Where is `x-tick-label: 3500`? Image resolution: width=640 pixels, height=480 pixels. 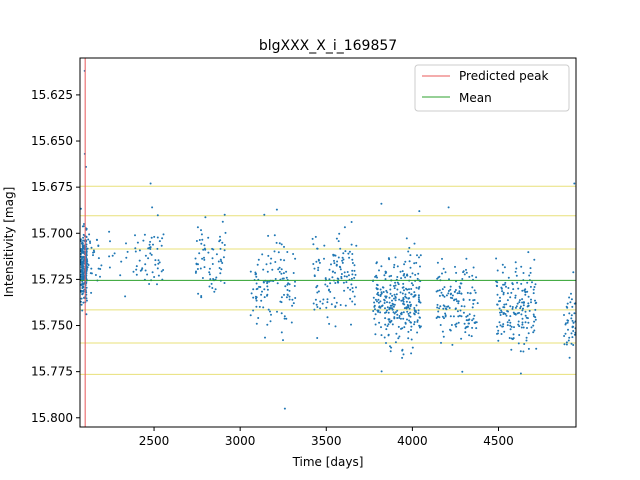
x-tick-label: 3500 is located at coordinates (326, 441).